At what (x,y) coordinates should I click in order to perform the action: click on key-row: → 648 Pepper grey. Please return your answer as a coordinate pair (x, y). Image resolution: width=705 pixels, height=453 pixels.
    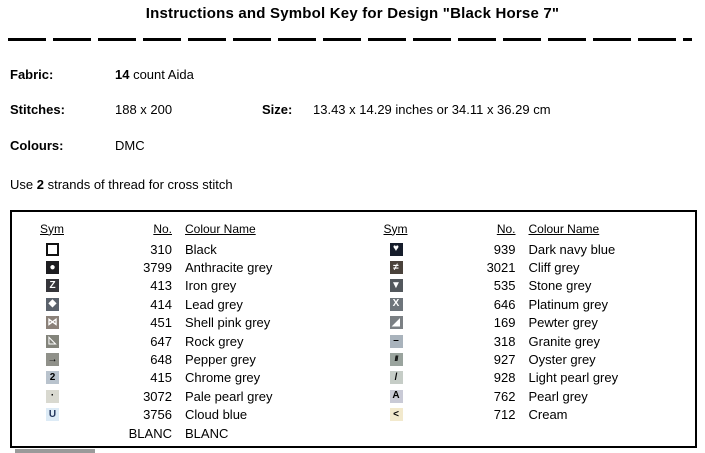
    Looking at the image, I should click on (197, 359).